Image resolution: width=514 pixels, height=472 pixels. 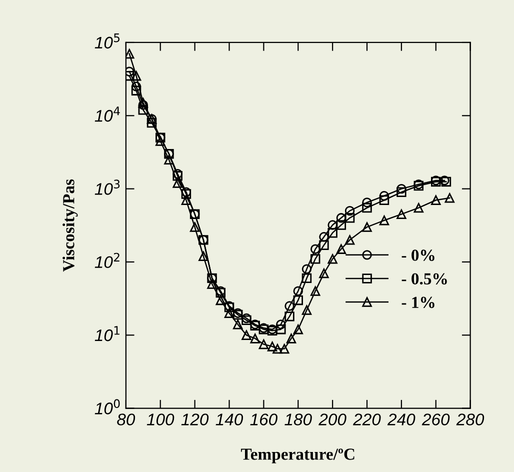 I want to click on x-tick-label: 240, so click(x=401, y=420).